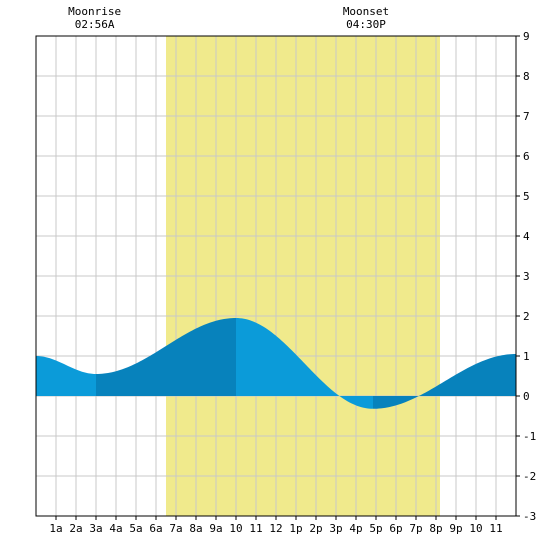 The height and width of the screenshot is (550, 550). I want to click on x-tick-label: 6p, so click(395, 528).